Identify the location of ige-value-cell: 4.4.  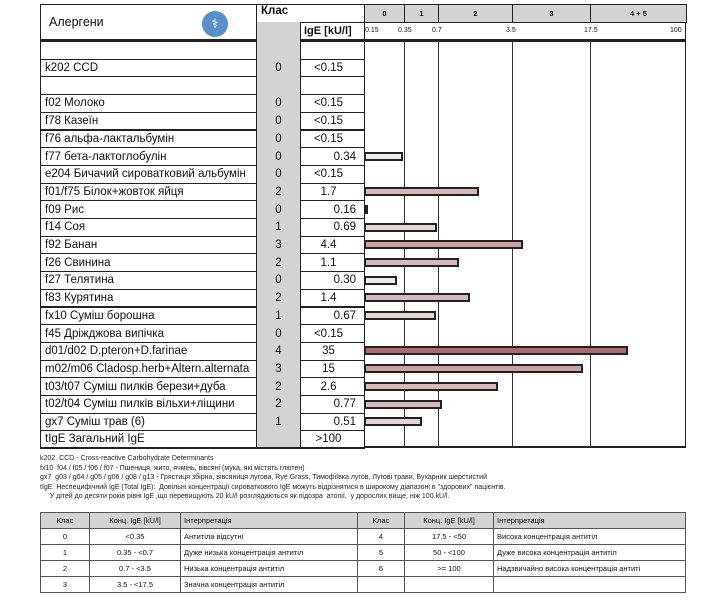
(332, 245).